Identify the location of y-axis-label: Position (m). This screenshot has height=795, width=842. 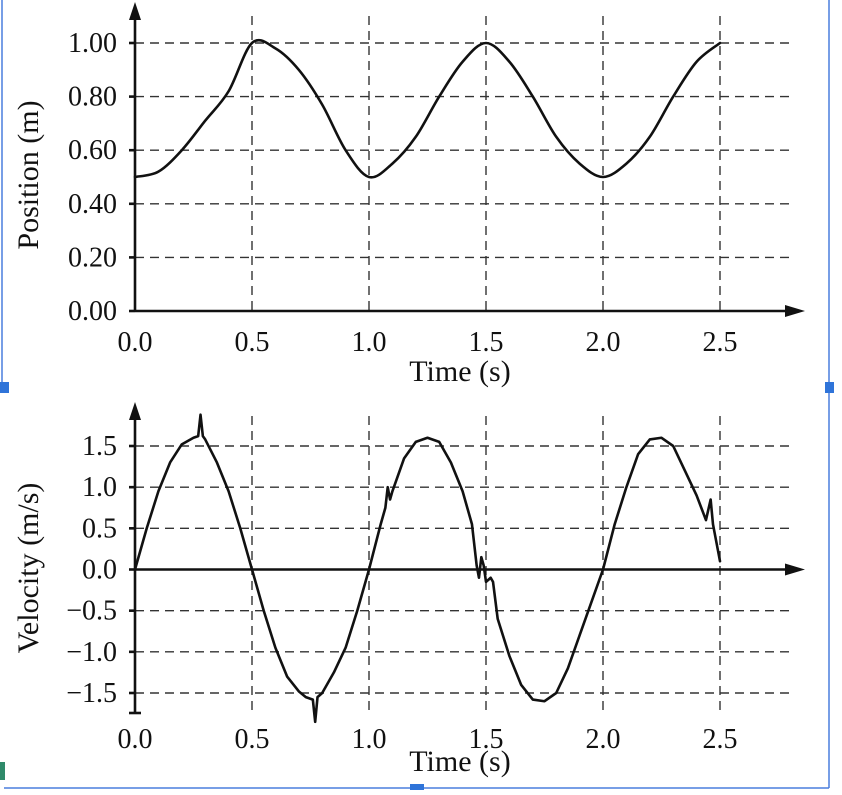
(28, 174).